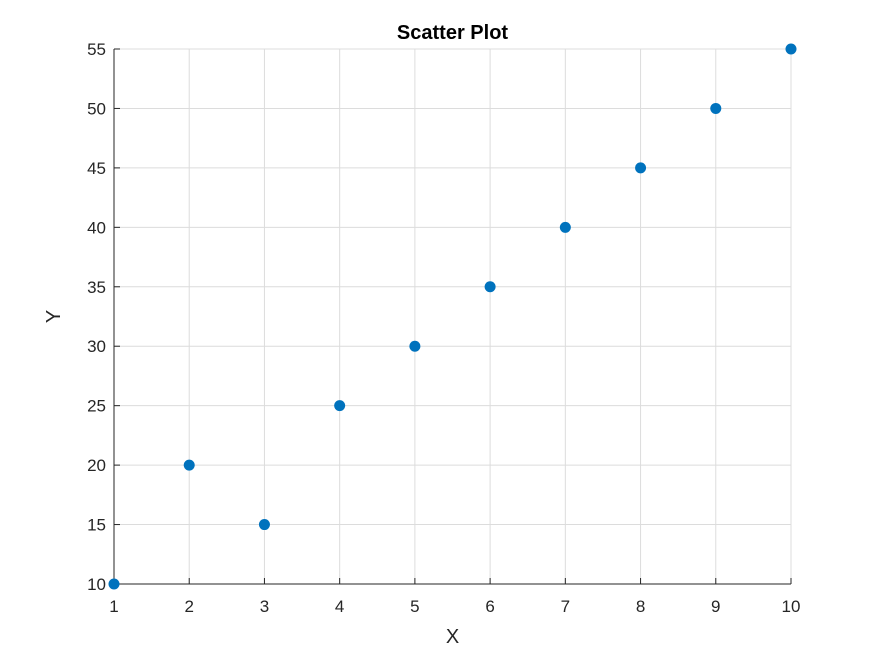 The image size is (875, 656). Describe the element at coordinates (96, 584) in the screenshot. I see `y-tick-label: 10` at that location.